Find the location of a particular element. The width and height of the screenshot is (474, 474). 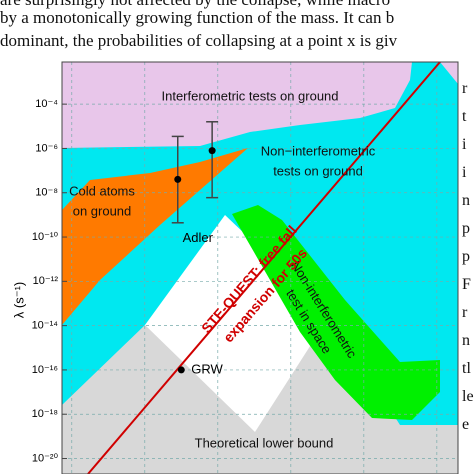

region-cold-atoms is located at coordinates (155, 236).